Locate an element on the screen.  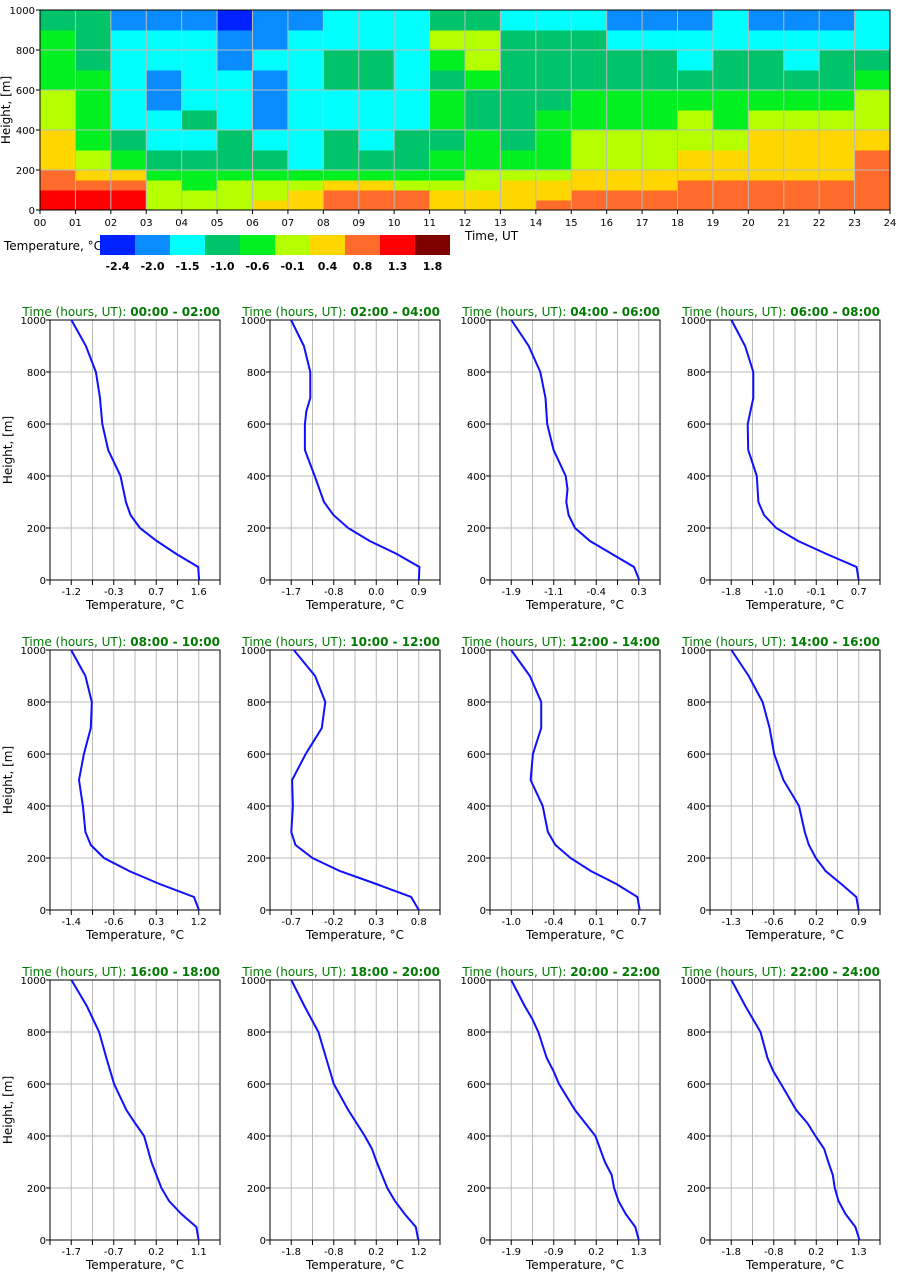
profile-x-tick-label: -0.6 is located at coordinates (114, 922).